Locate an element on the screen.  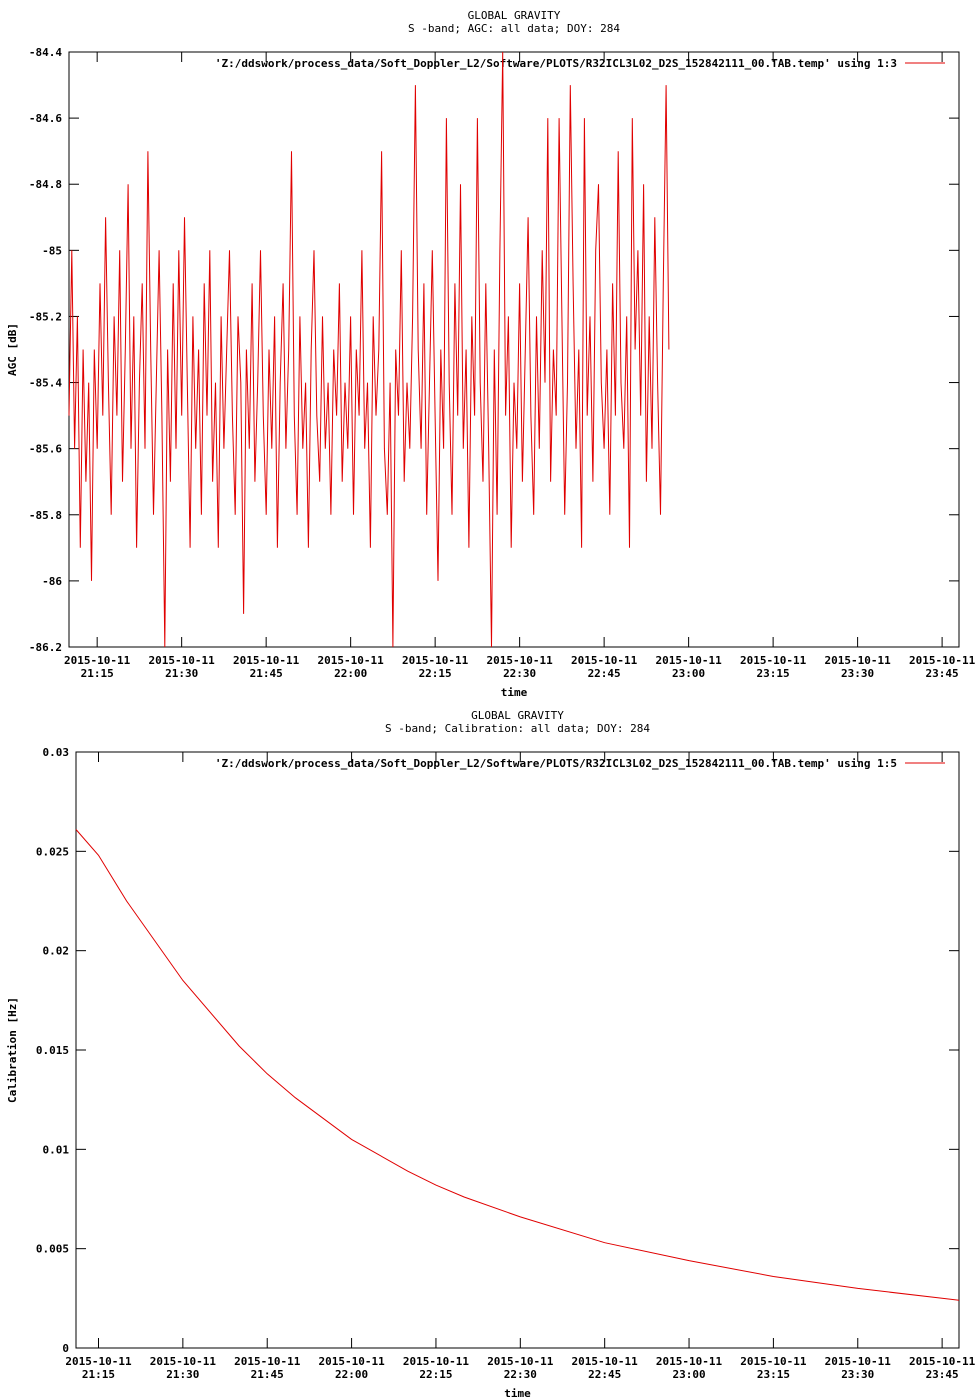
y-tick-label: -85.6 is located at coordinates (45, 449).